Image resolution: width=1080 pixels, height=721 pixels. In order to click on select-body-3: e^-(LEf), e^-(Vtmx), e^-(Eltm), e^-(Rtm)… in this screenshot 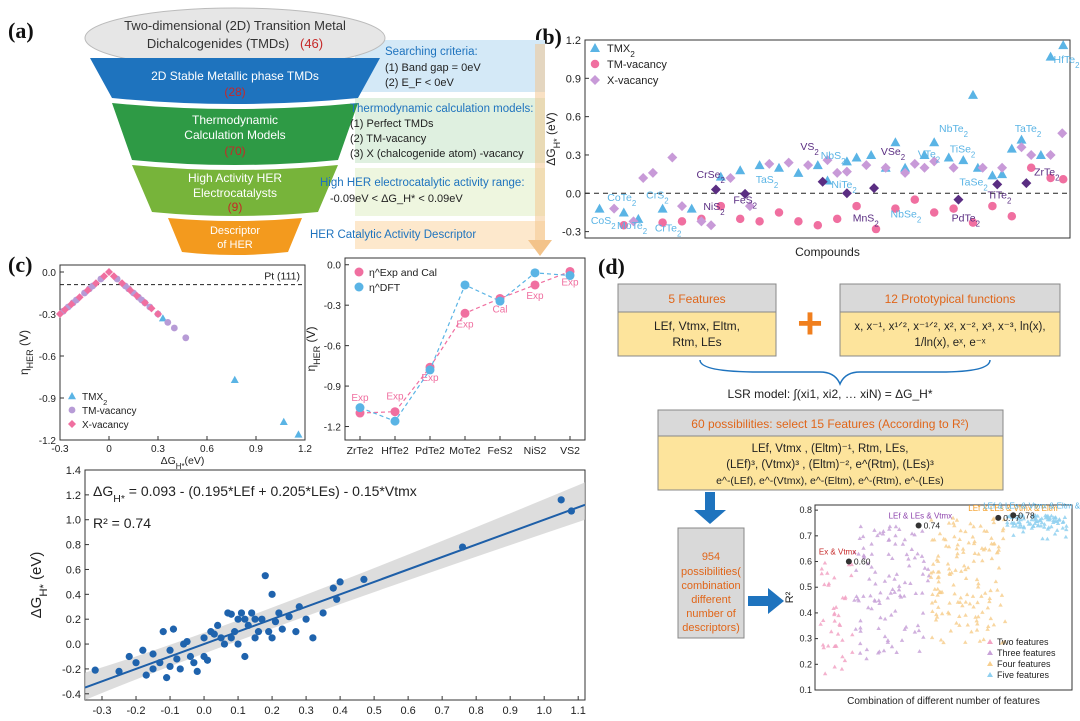, I will do `click(830, 481)`.